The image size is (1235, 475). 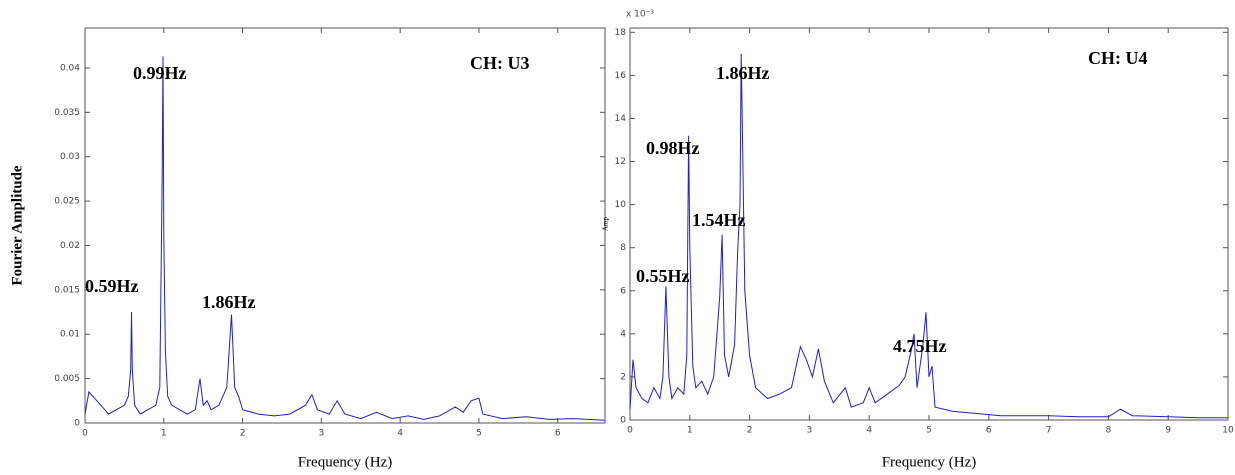 I want to click on peak-annotation: 0.59Hz, so click(x=112, y=286).